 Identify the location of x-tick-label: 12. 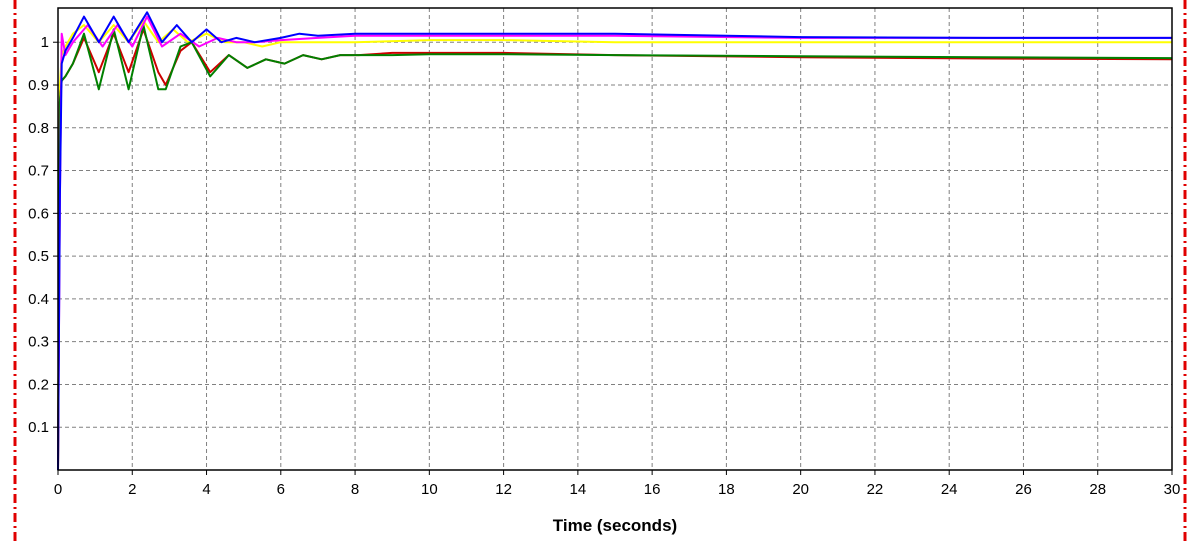
(503, 489).